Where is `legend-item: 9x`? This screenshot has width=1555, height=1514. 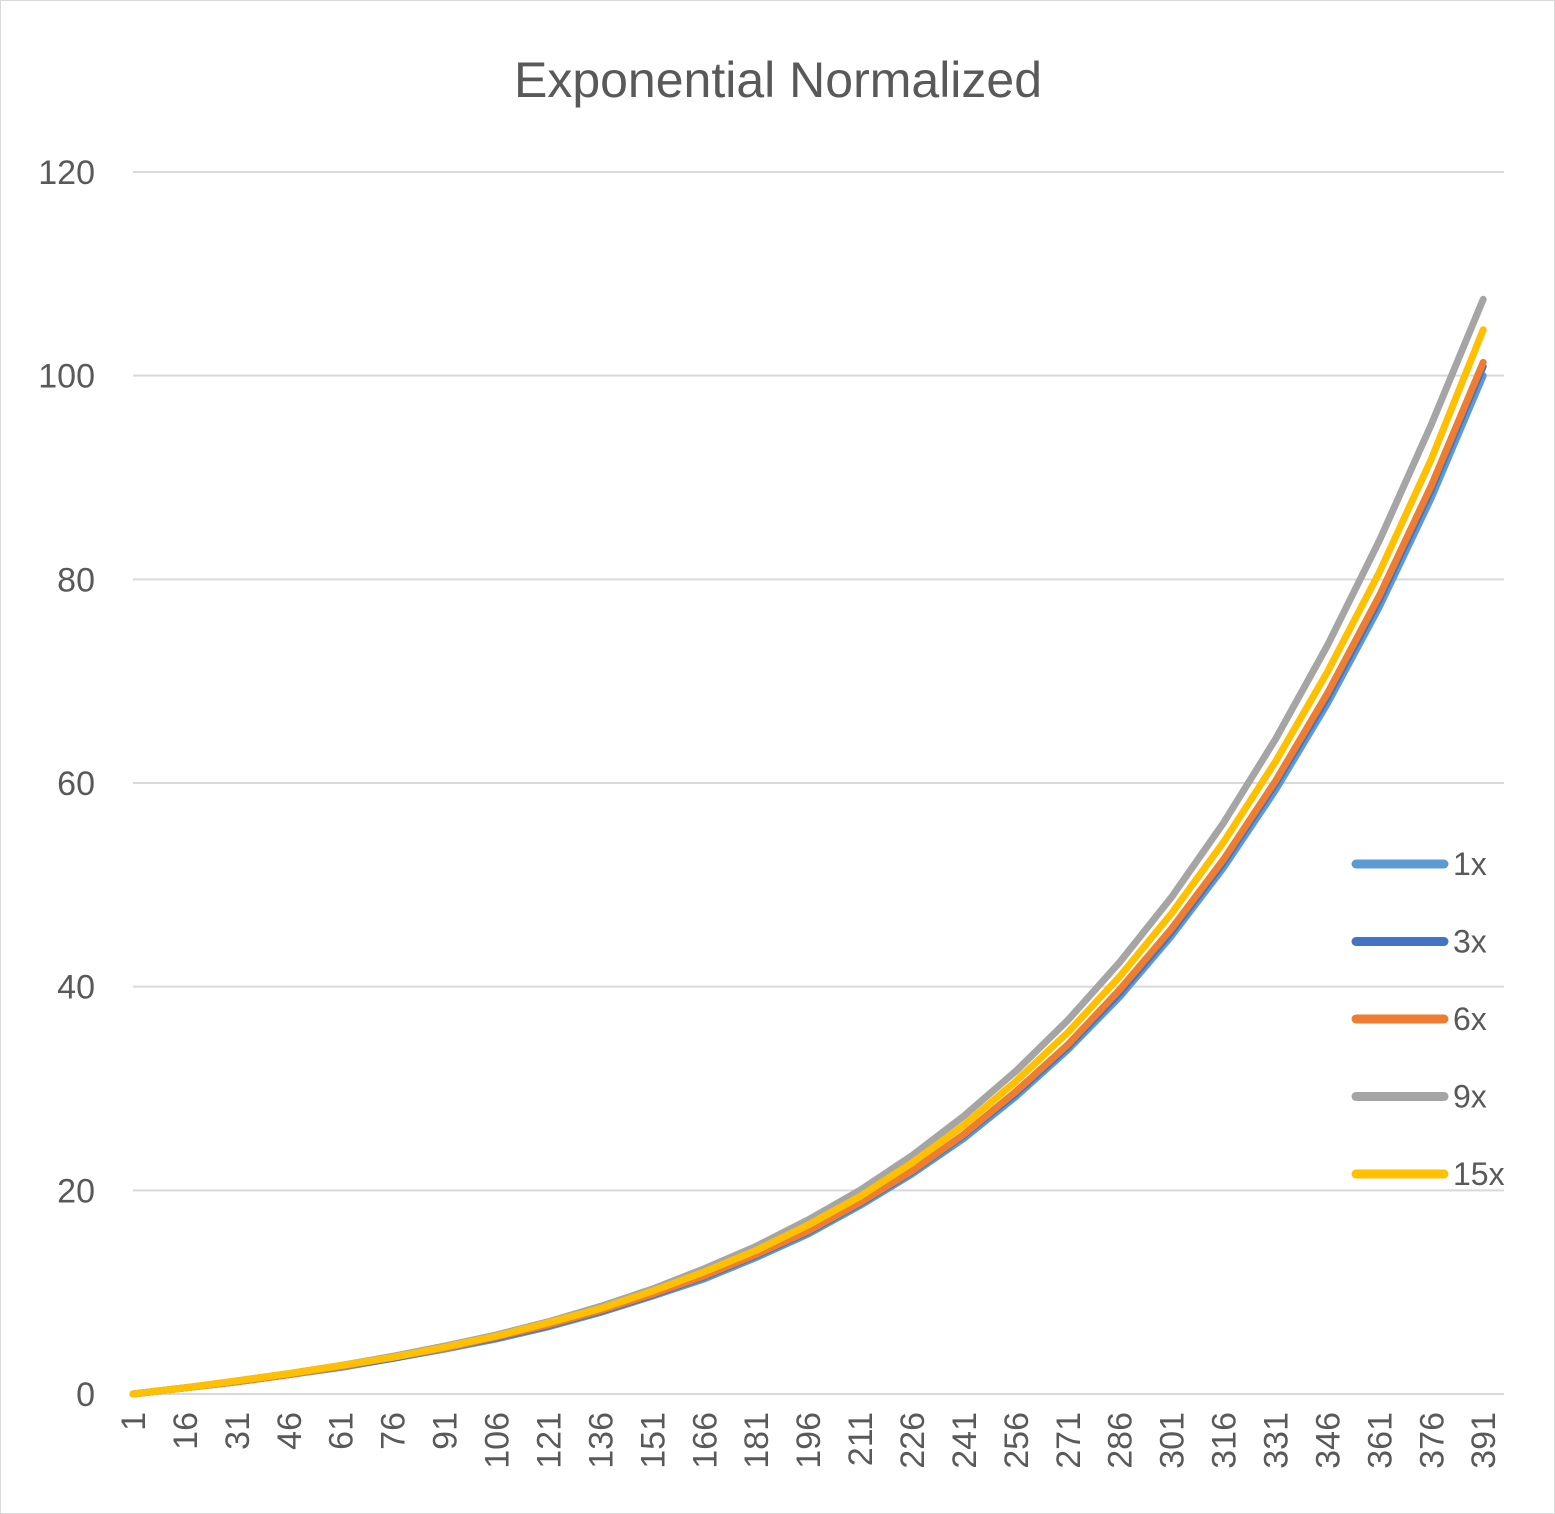 legend-item: 9x is located at coordinates (1419, 1097).